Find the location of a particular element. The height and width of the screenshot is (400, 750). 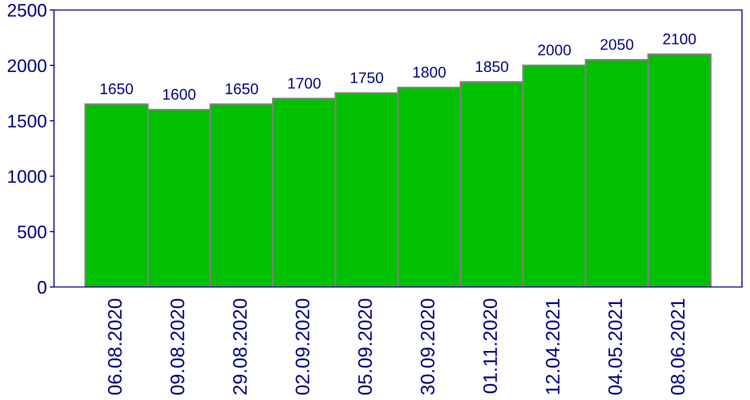

x-tick-label: 02.09.2020 is located at coordinates (303, 346).